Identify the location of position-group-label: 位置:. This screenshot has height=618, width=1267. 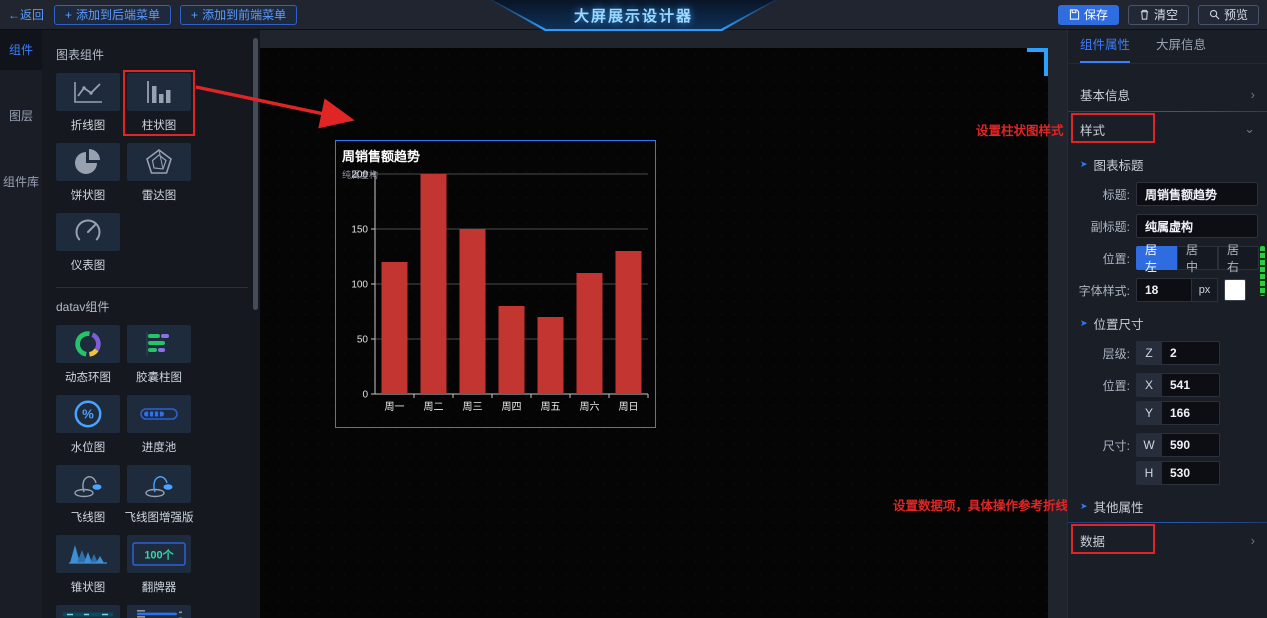
(1116, 385).